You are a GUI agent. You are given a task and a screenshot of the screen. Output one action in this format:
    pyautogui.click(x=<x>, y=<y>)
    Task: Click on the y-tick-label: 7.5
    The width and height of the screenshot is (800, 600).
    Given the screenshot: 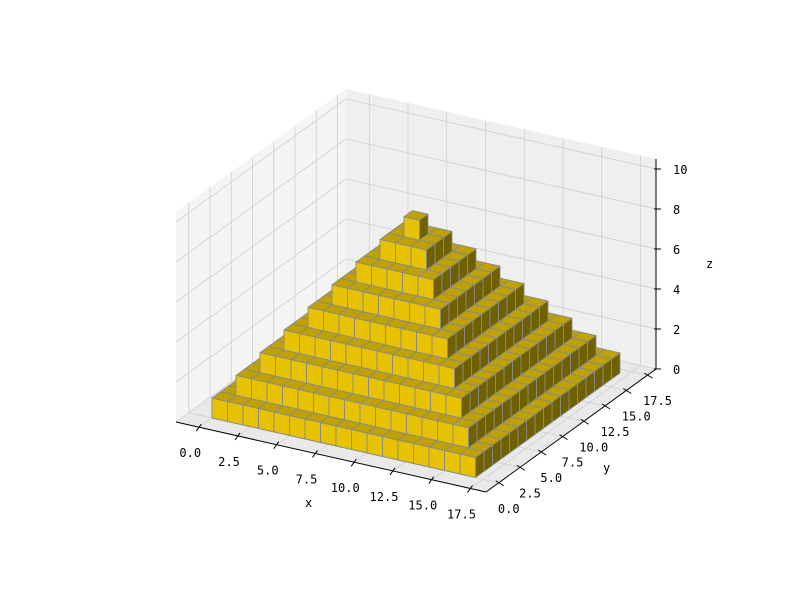 What is the action you would take?
    pyautogui.click(x=573, y=463)
    